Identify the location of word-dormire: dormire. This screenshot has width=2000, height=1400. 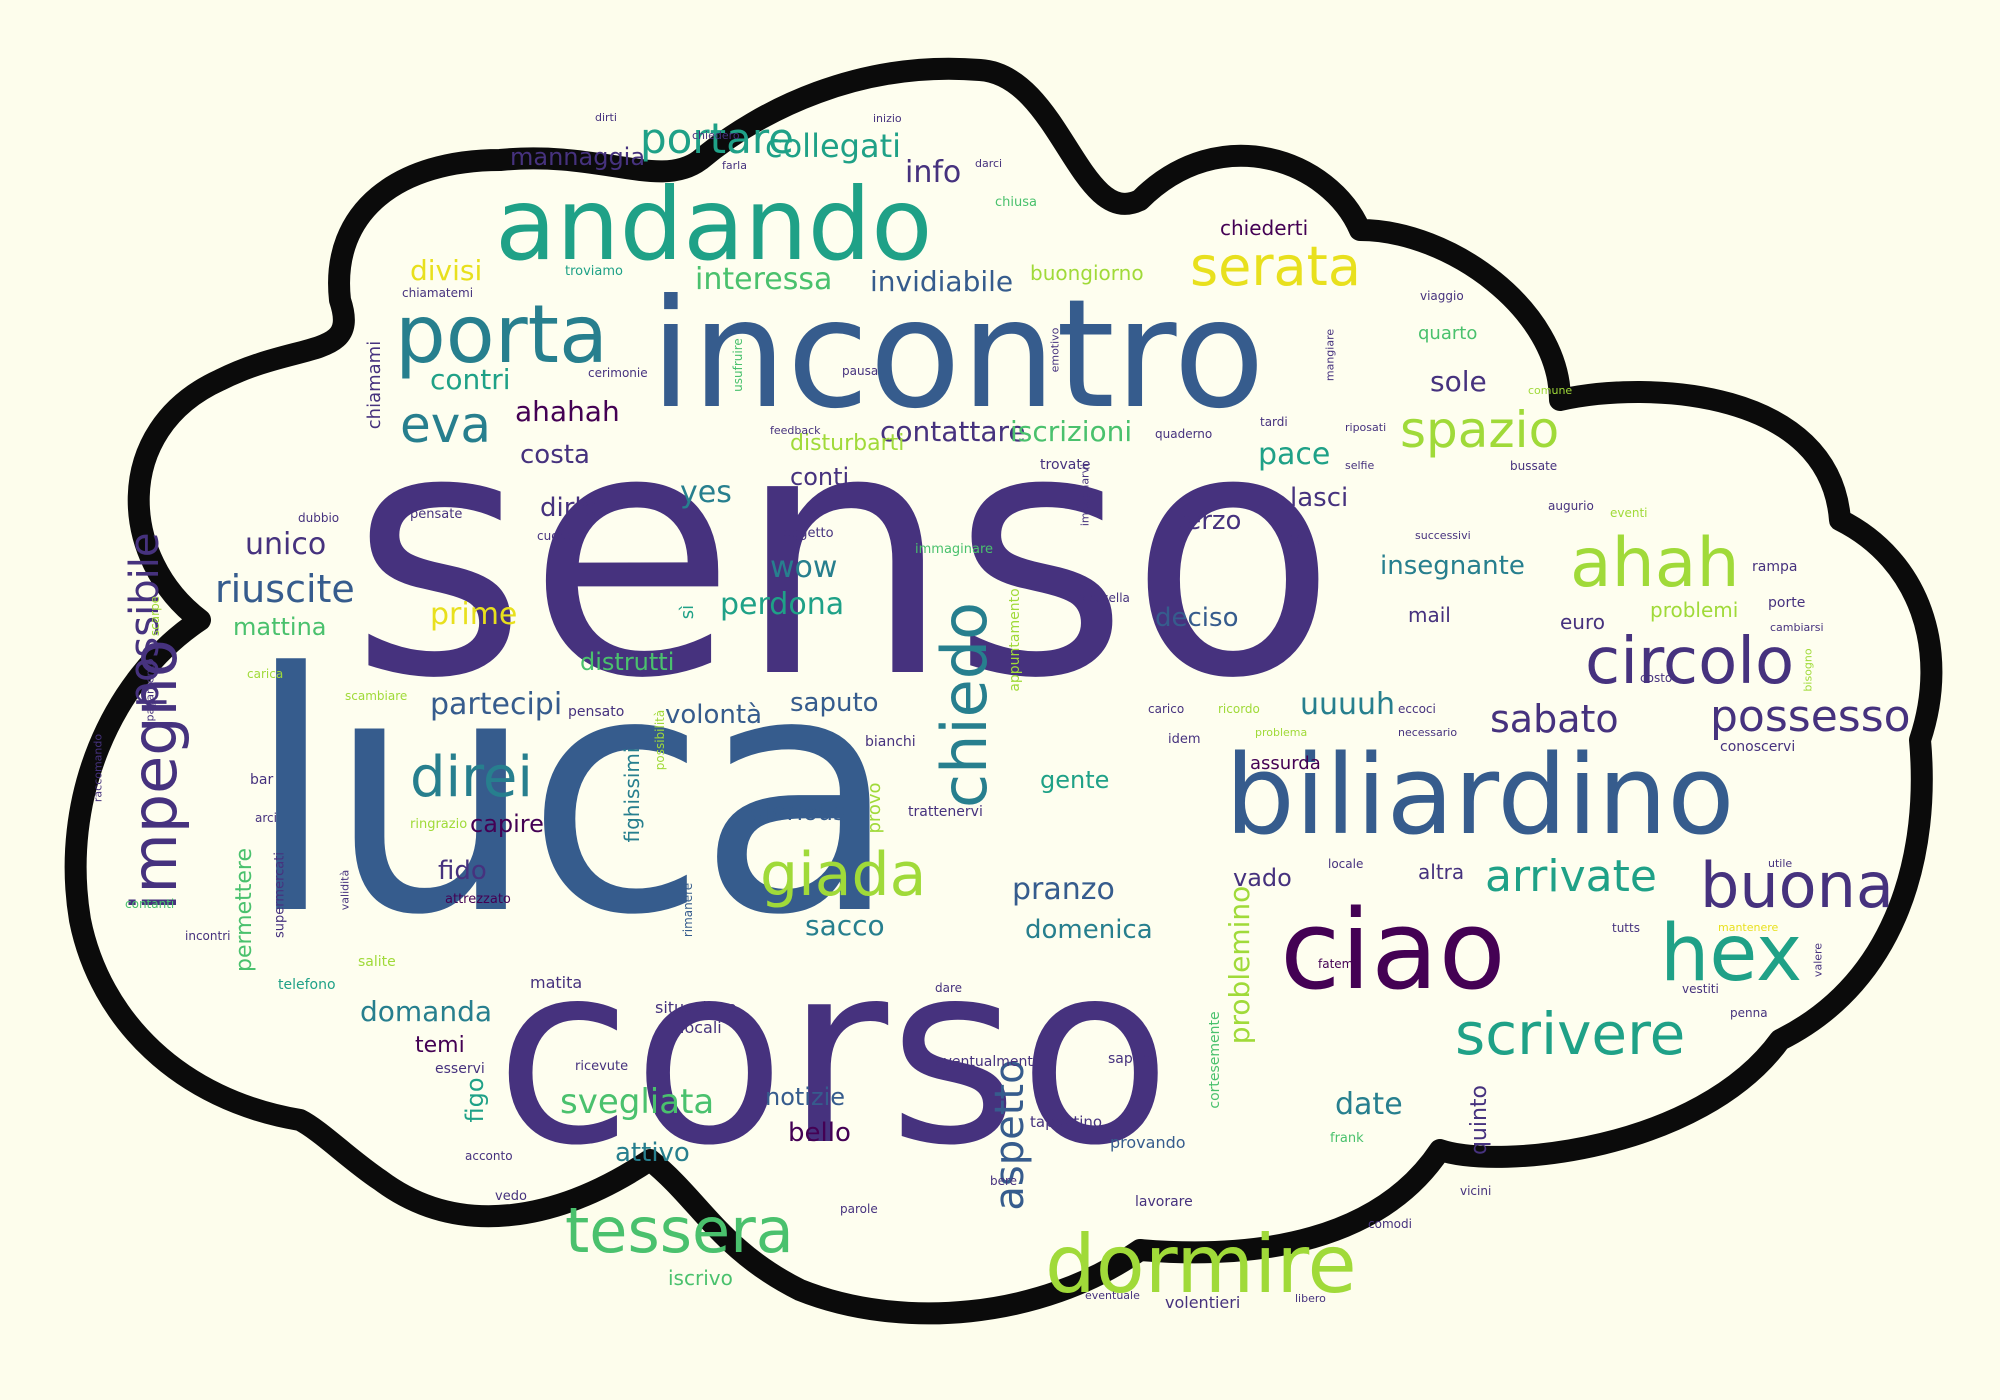
(1201, 1264).